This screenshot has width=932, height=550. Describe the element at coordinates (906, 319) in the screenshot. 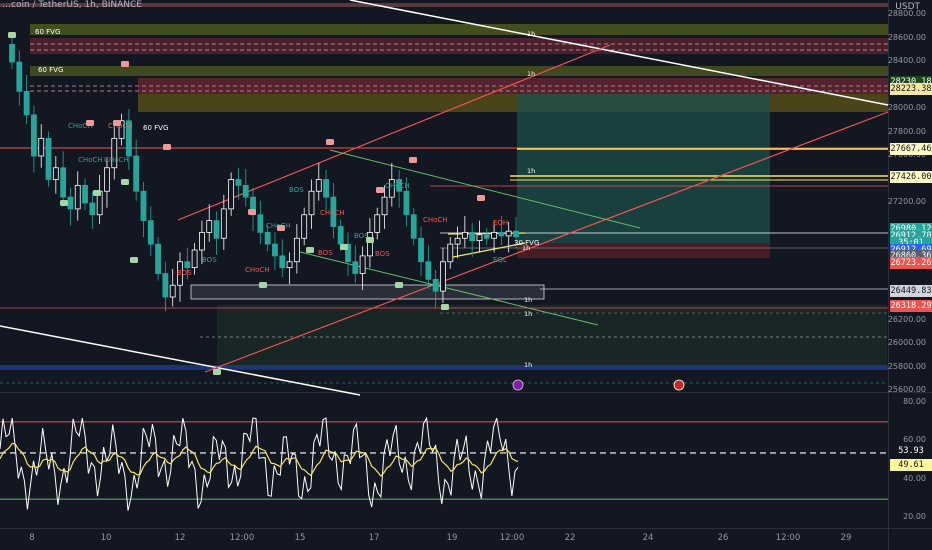

I see `price-tick: 26200.00` at that location.